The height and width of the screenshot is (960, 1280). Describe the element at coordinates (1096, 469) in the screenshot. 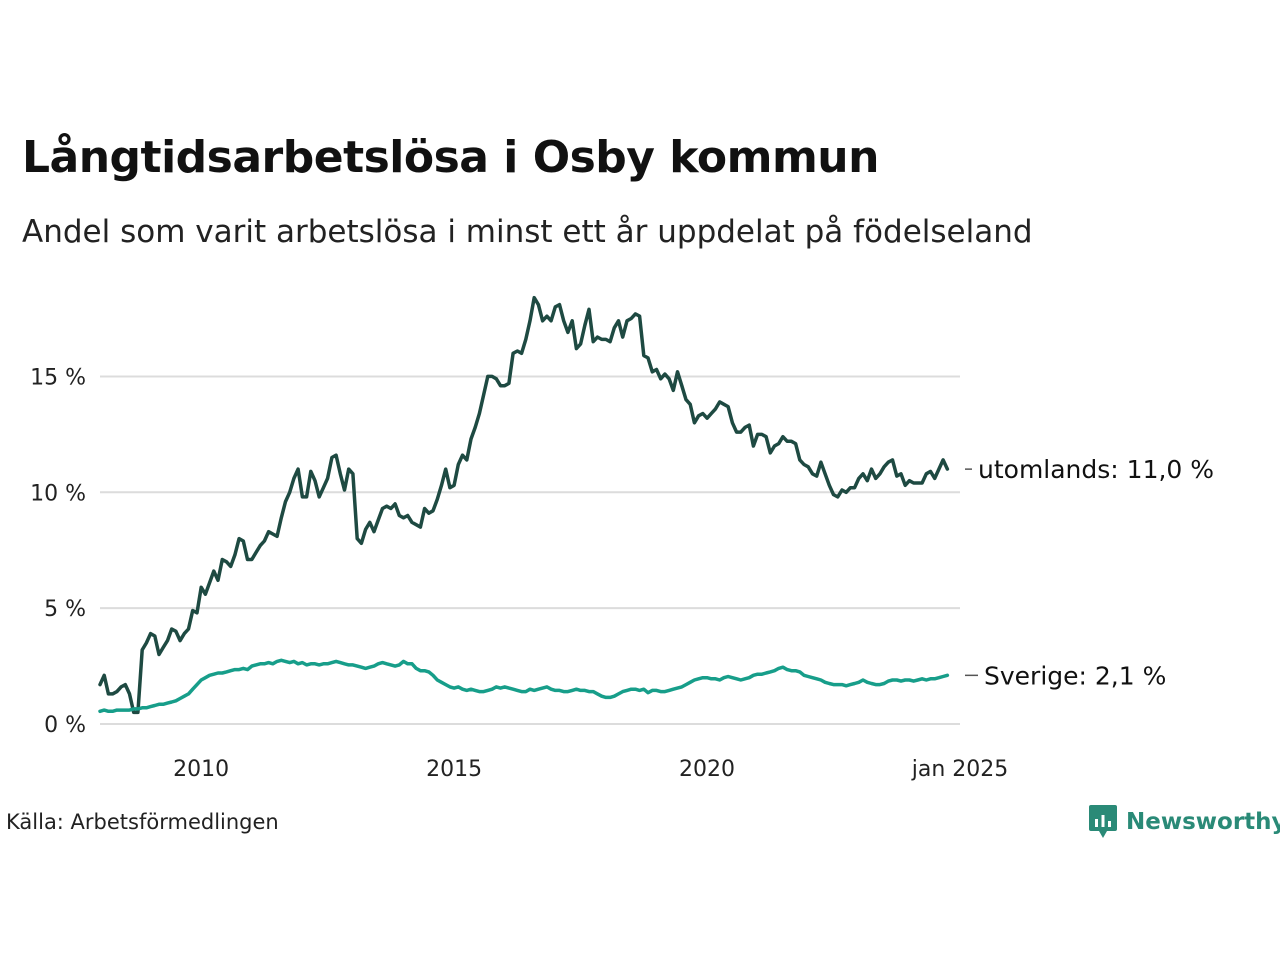

I see `series-end-label-utomlands: utomlands: 11,0 %` at that location.